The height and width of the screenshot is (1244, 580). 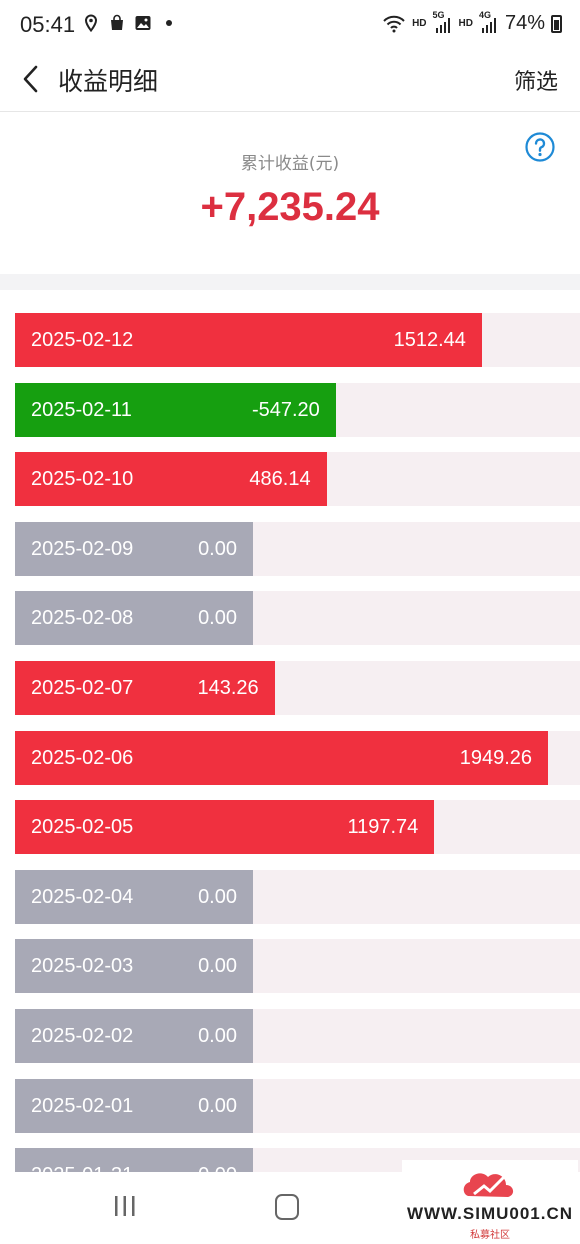 I want to click on signal-5g: 5G, so click(x=443, y=22).